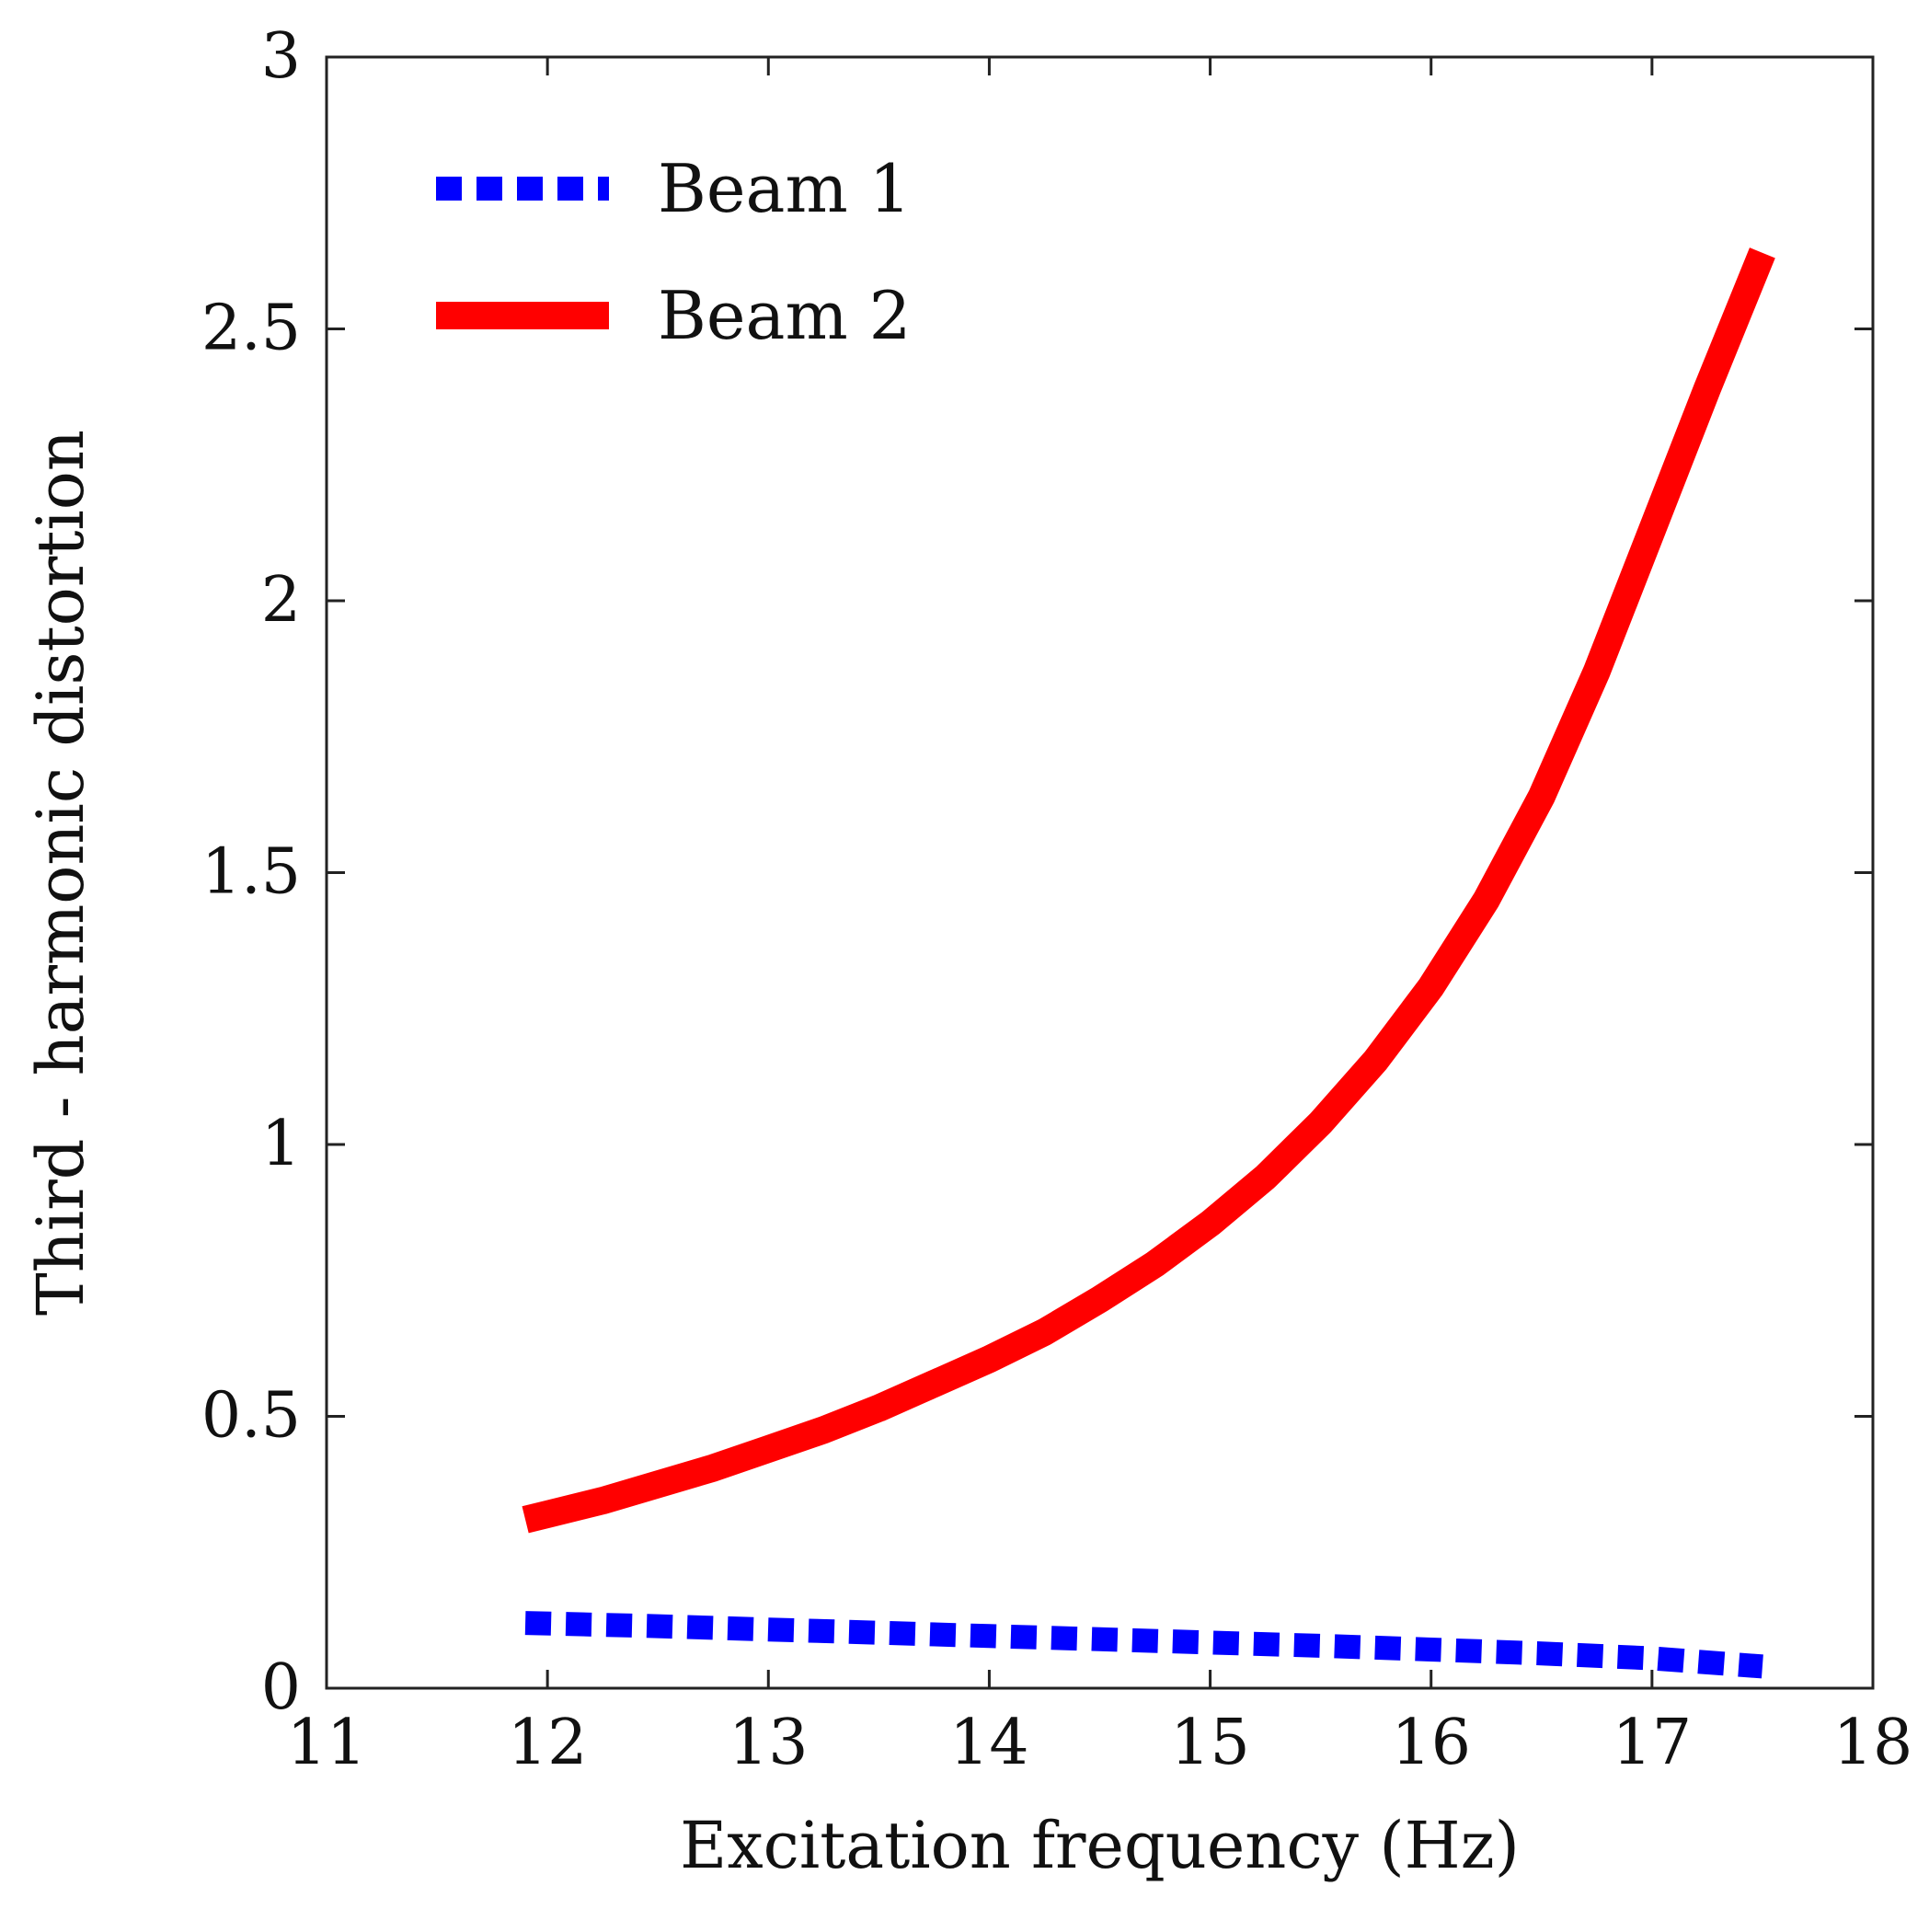 The height and width of the screenshot is (1932, 1929). Describe the element at coordinates (251, 329) in the screenshot. I see `y-tick-label: 2.5` at that location.